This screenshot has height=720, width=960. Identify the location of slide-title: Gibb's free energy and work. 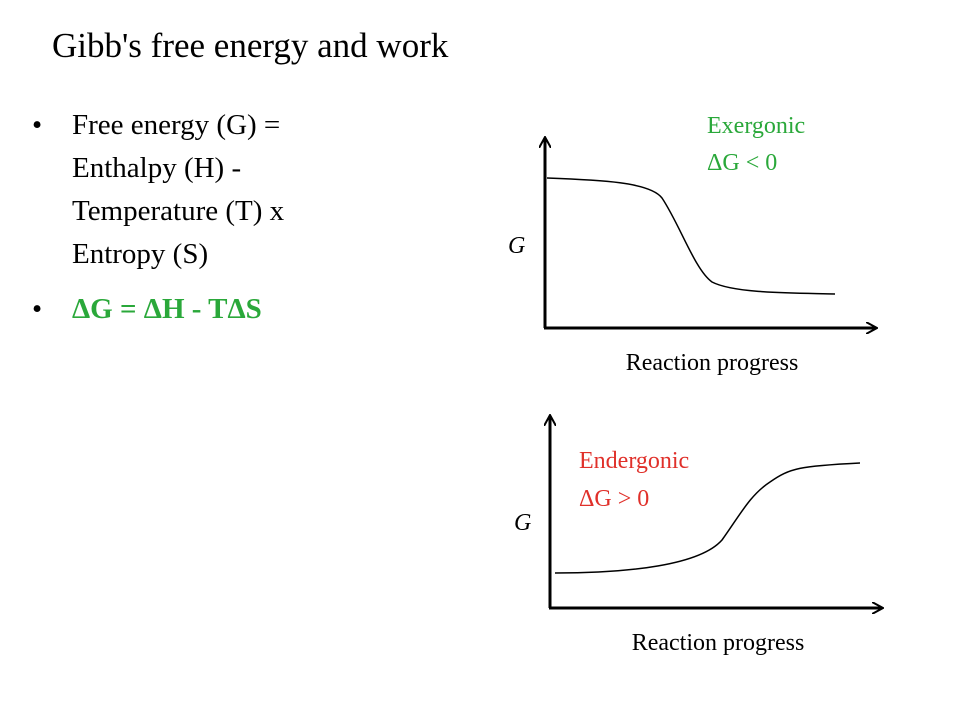
(250, 45).